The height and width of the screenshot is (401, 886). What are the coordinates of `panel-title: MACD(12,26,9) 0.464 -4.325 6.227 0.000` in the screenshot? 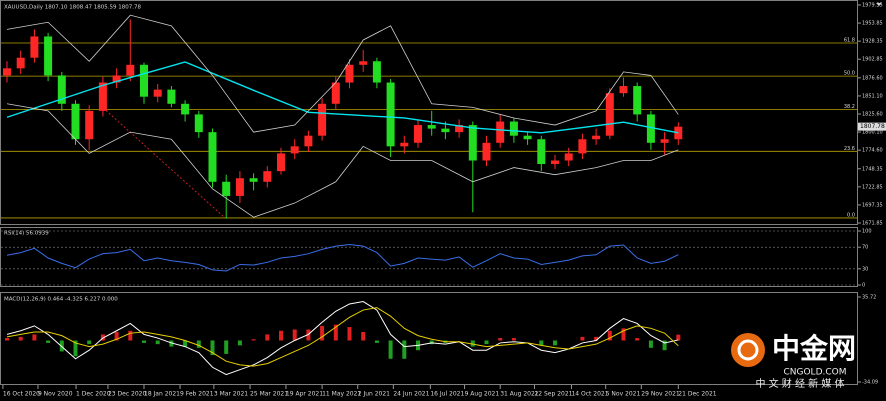 It's located at (61, 300).